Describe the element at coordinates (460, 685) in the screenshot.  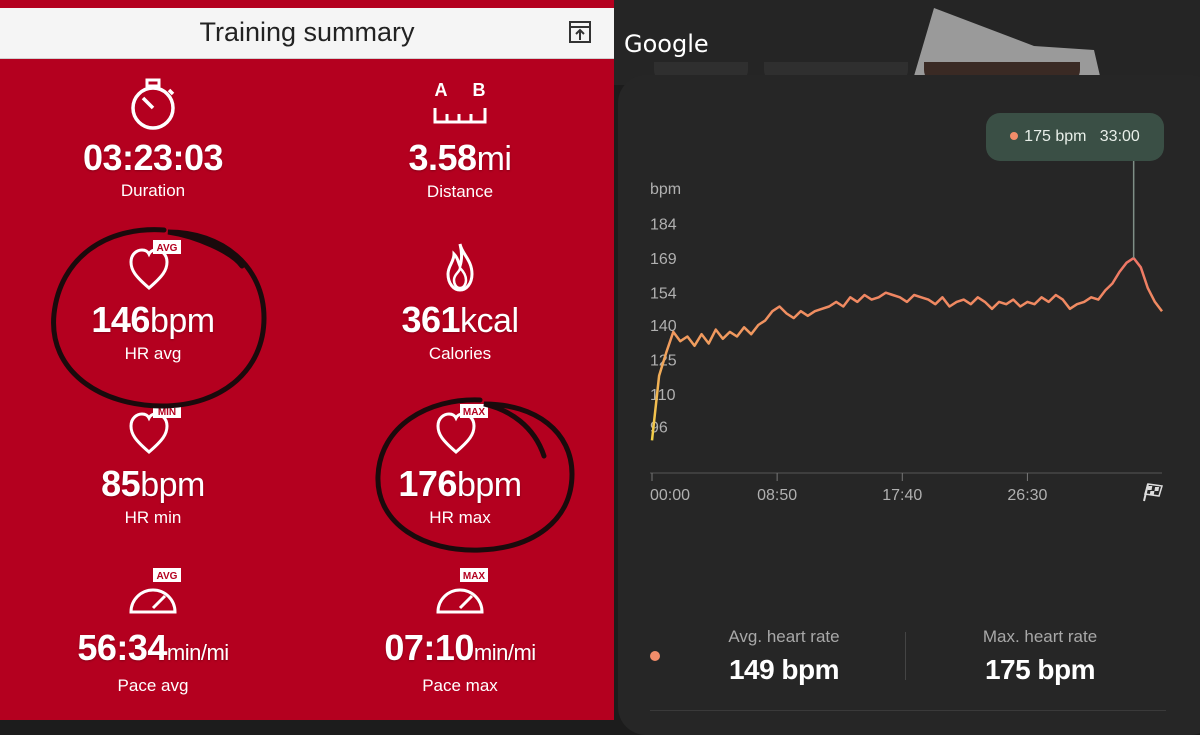
I see `metric-label: Pace max` at that location.